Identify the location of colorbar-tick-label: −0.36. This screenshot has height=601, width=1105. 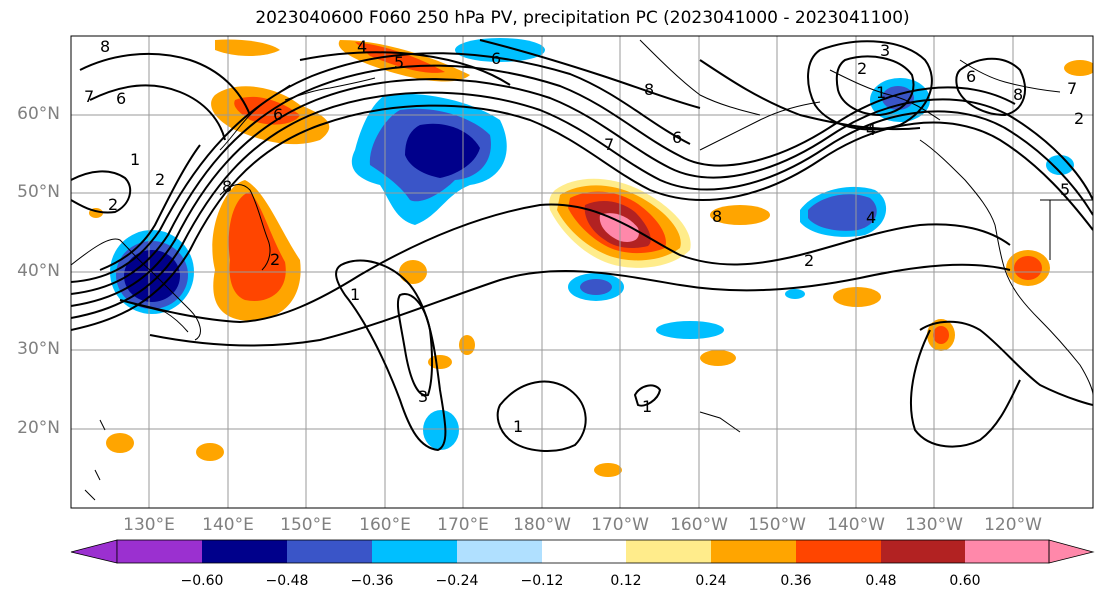
(372, 581).